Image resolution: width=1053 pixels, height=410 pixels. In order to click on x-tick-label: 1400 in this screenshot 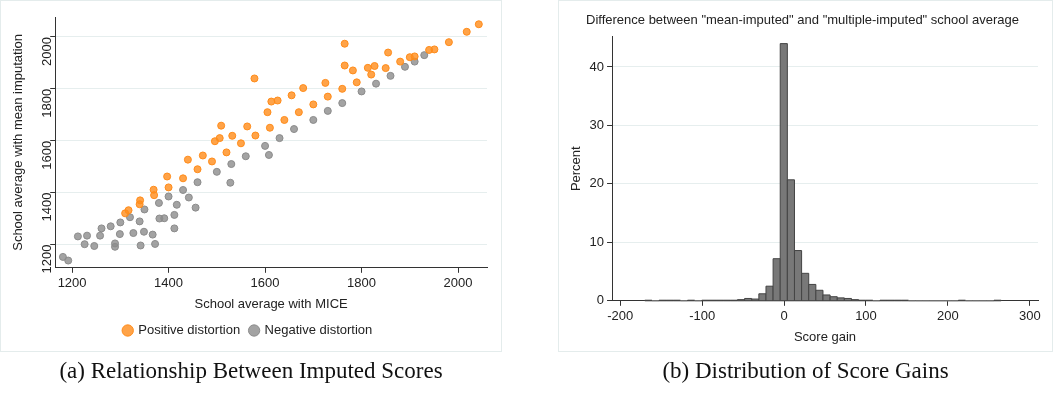, I will do `click(169, 283)`.